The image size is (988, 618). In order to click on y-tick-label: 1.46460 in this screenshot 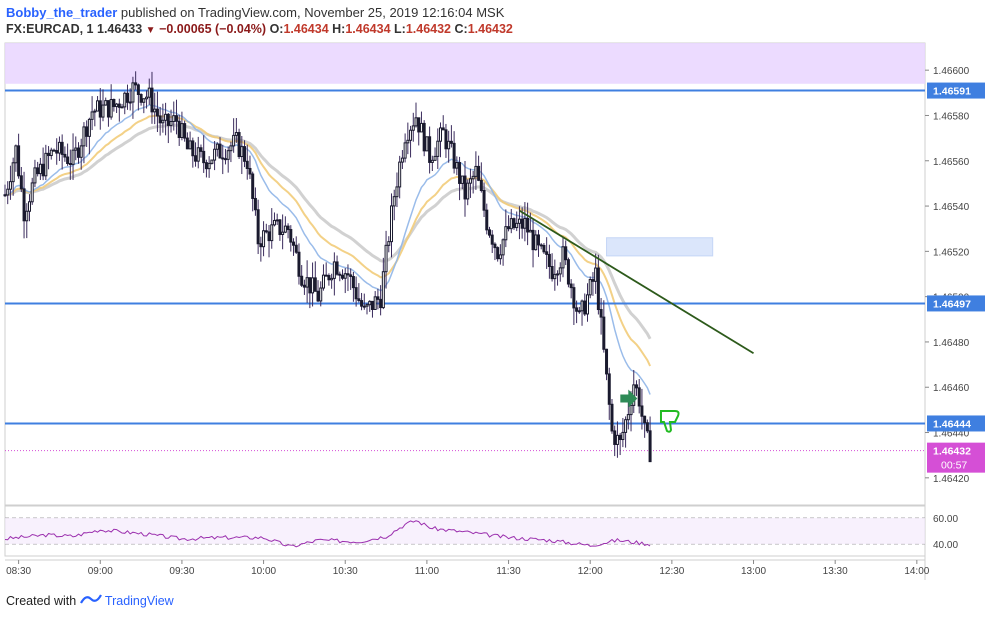, I will do `click(951, 388)`.